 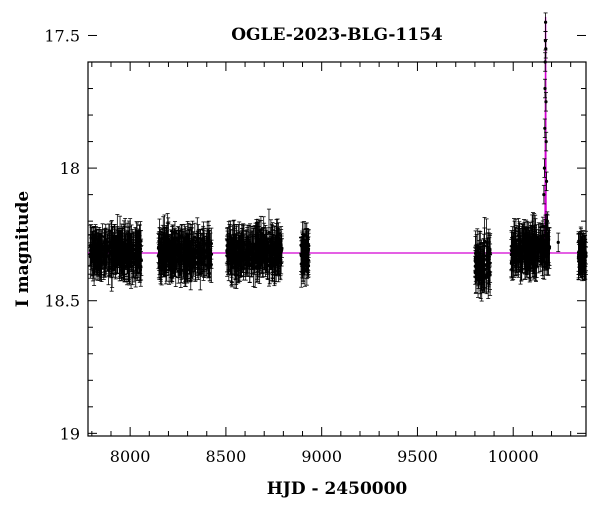 I want to click on chart-title: OGLE-2023-BLG-1154, so click(x=337, y=35).